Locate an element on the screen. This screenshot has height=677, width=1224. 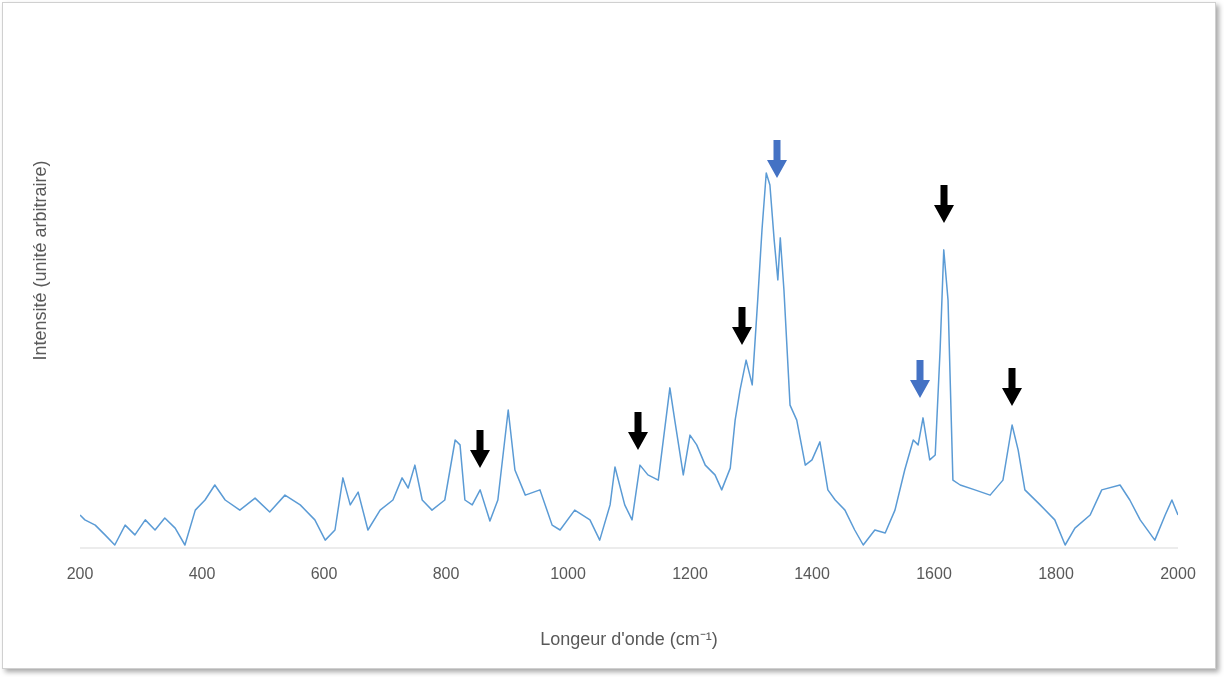
x-axis-title: Longeur d'onde (cm⁻¹) is located at coordinates (629, 639).